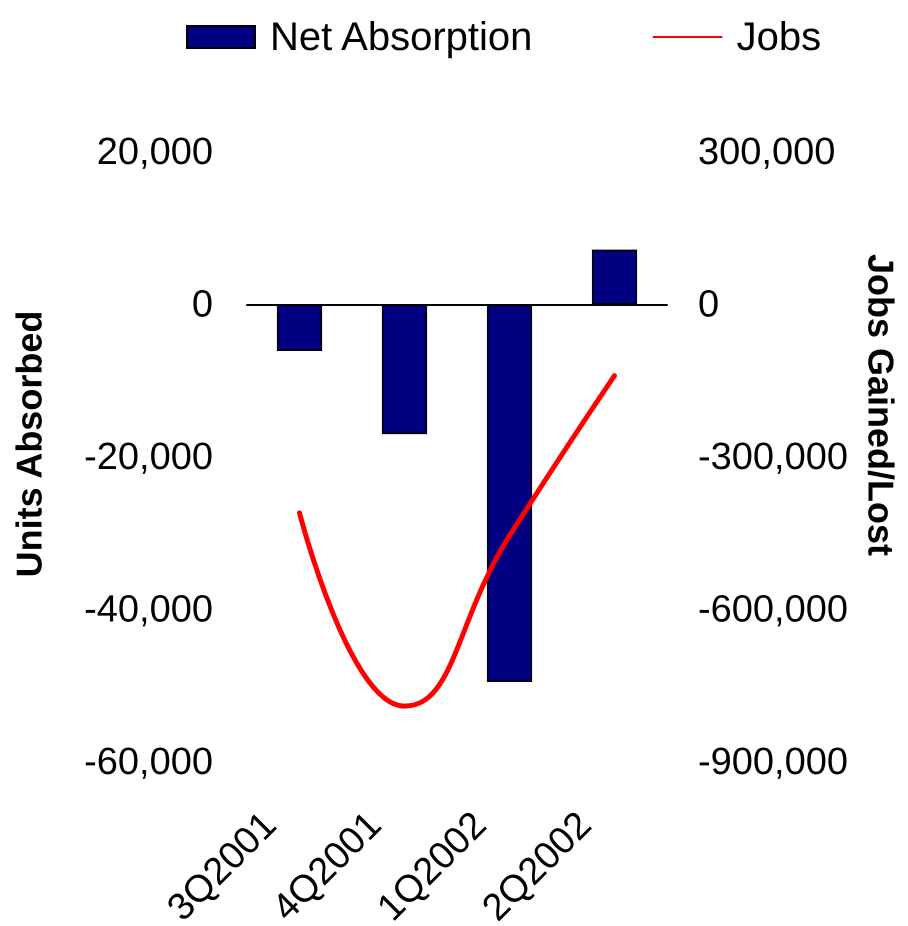  I want to click on y-tick-label: 20,000, so click(154, 152).